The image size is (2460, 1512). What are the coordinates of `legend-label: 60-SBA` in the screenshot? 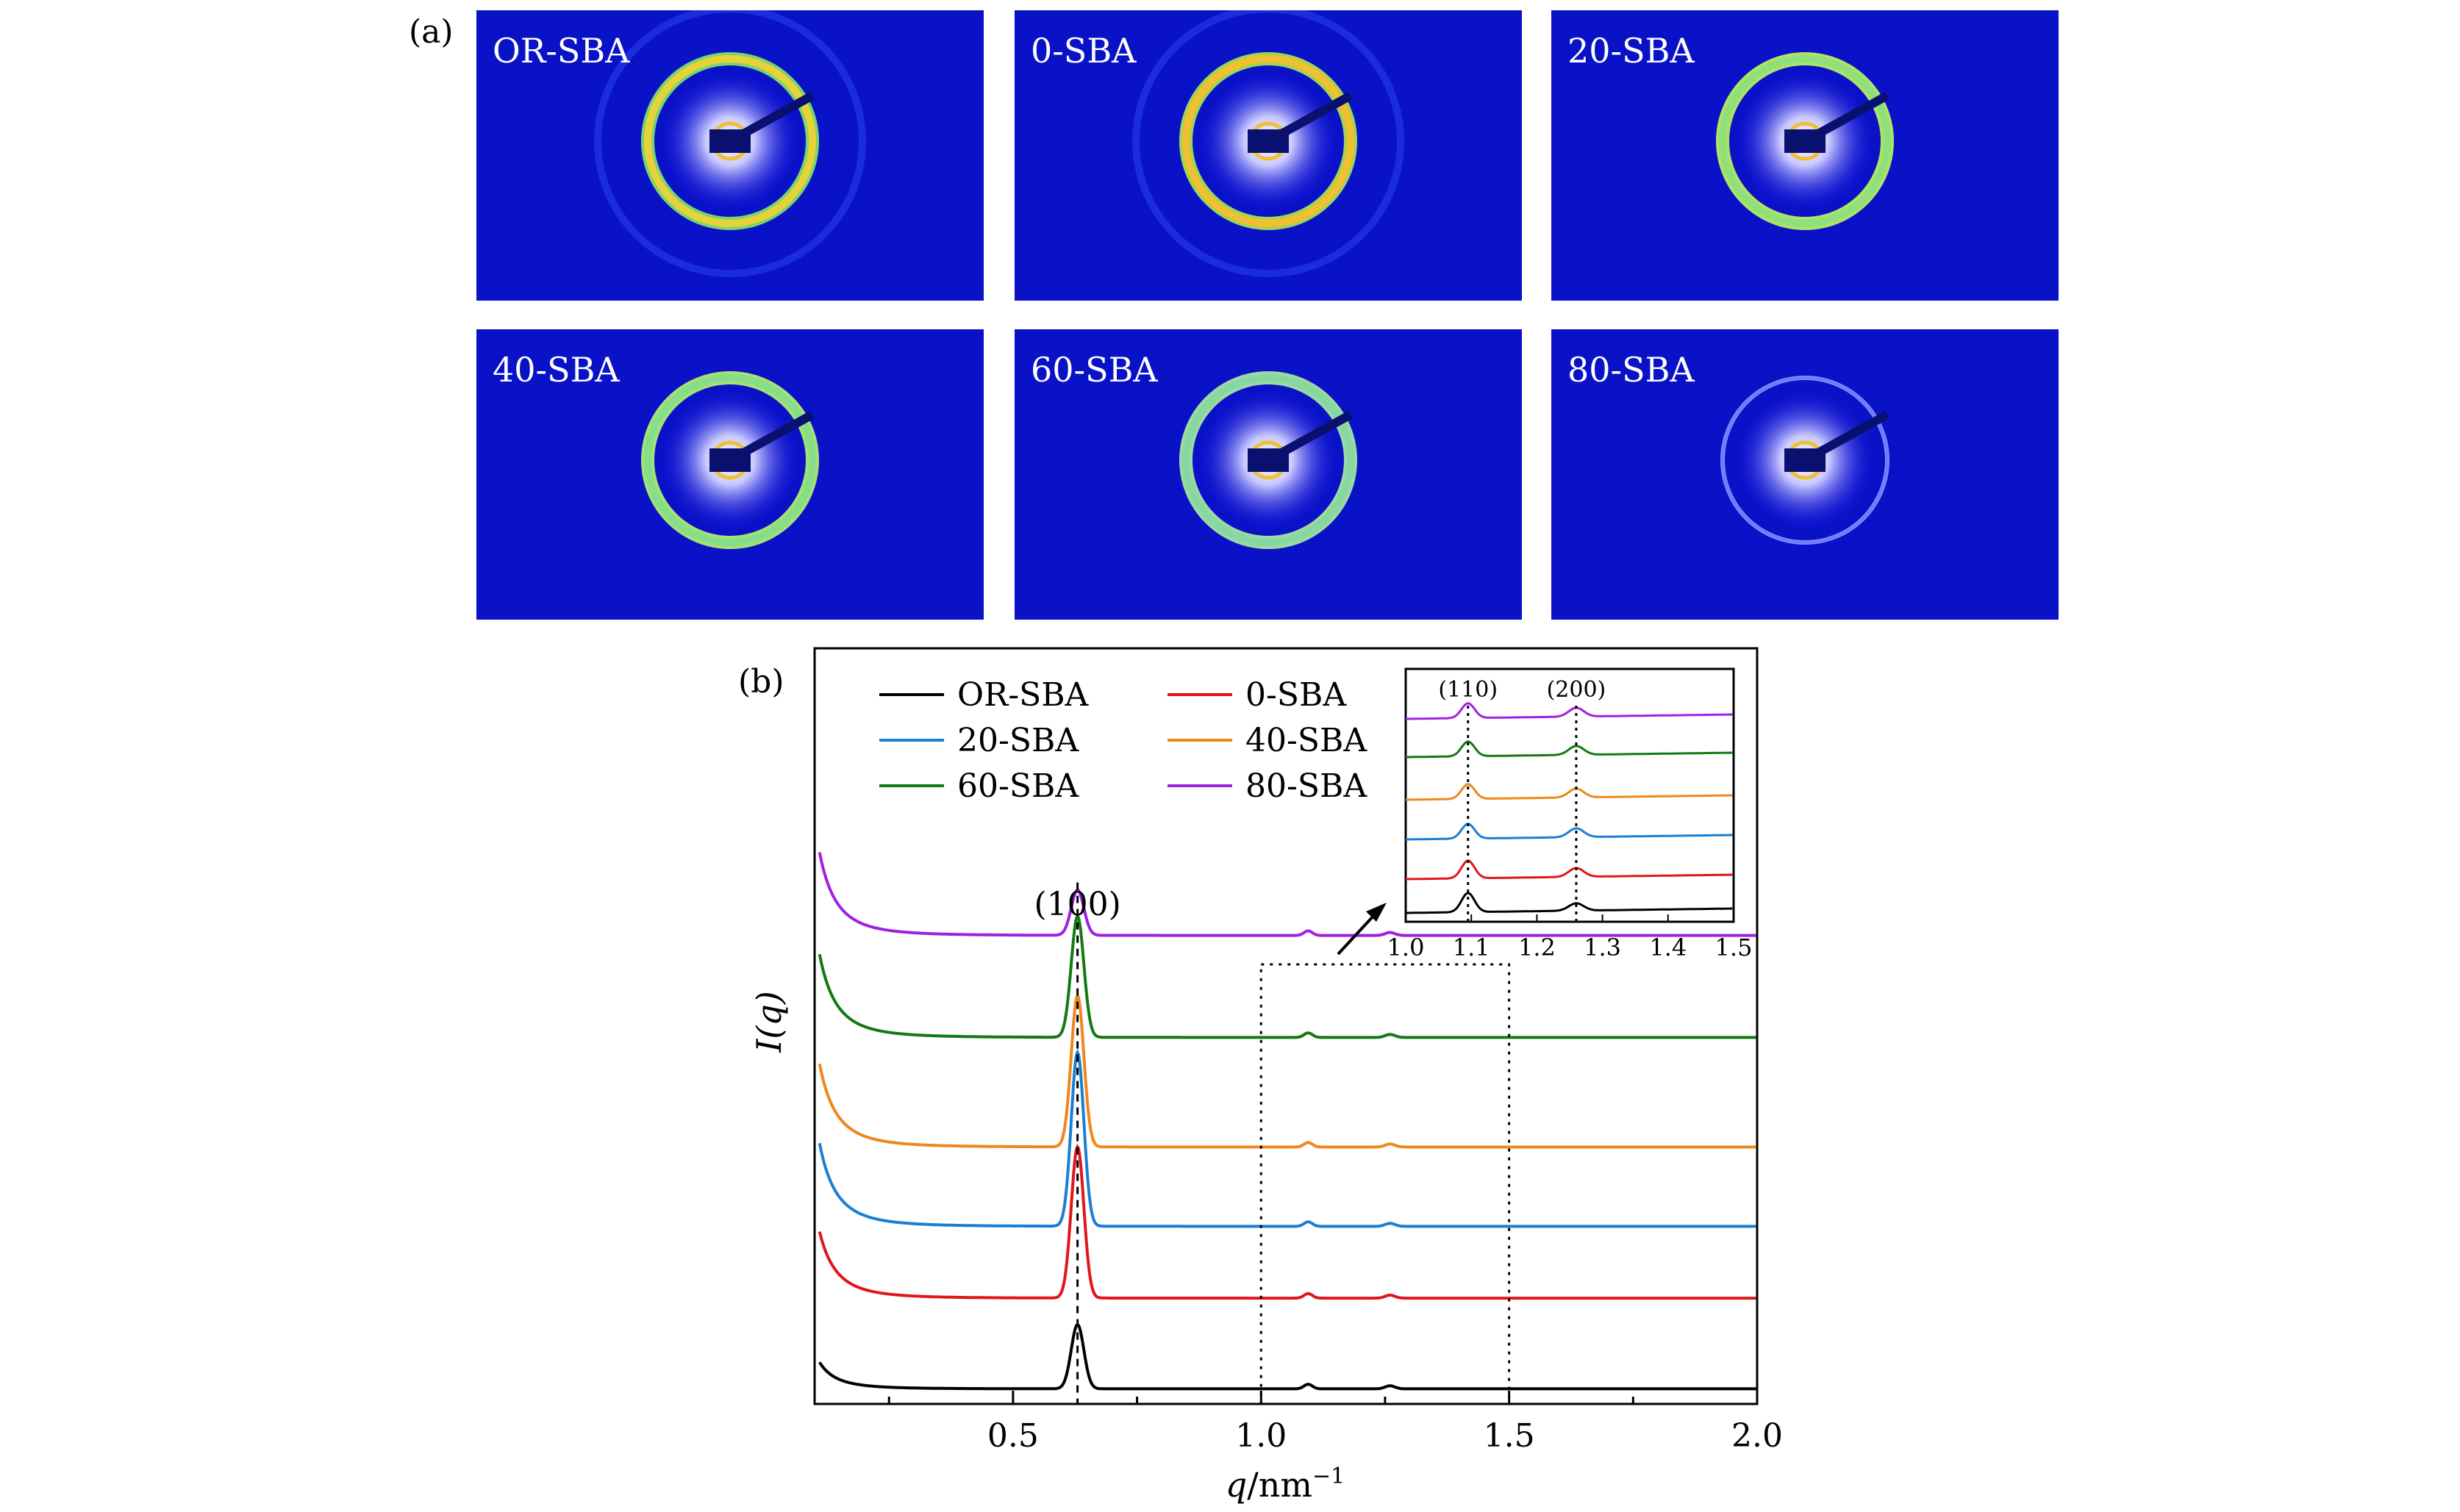 It's located at (1018, 786).